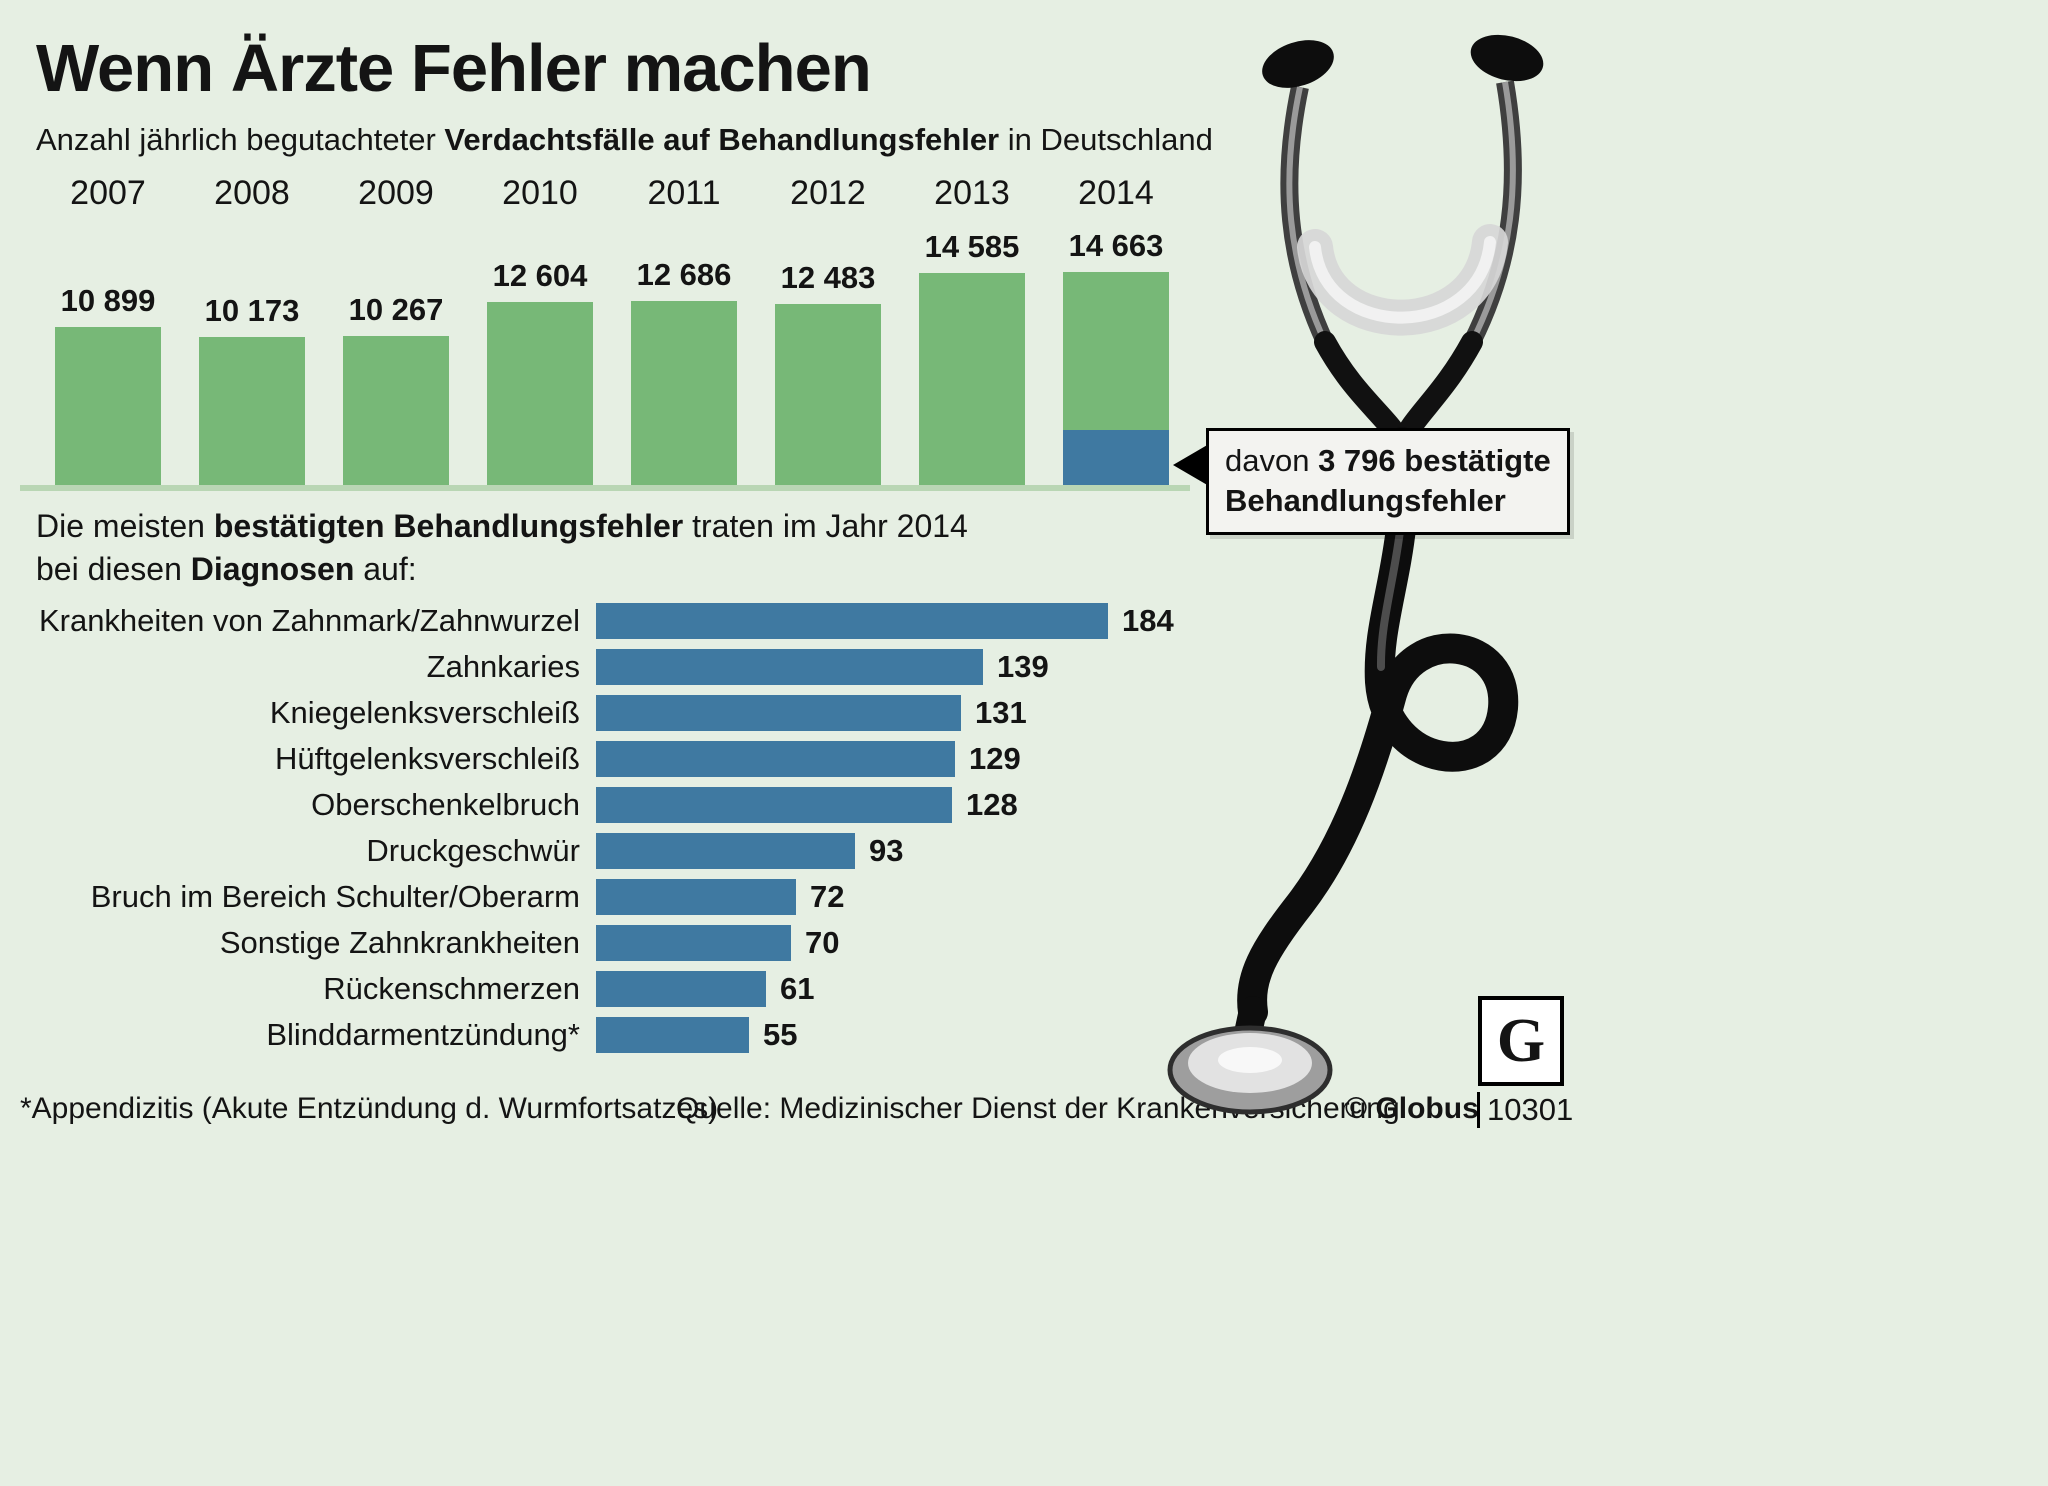 This screenshot has height=1486, width=2048. I want to click on diagnosis-value: 131, so click(1001, 712).